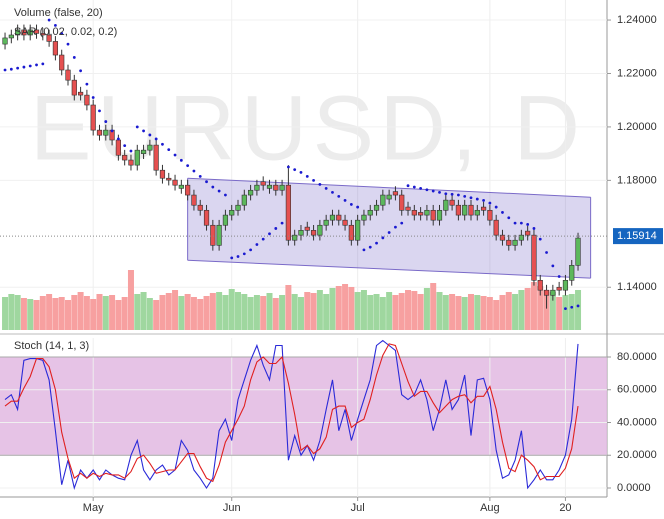  I want to click on y-tick-label: 1.18000, so click(637, 180).